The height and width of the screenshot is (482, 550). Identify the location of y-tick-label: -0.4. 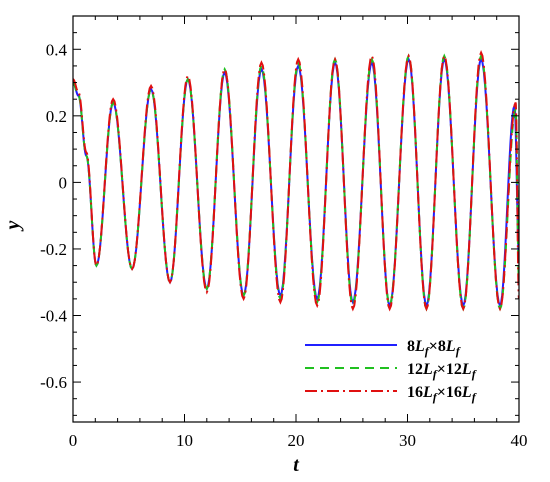
(53, 316).